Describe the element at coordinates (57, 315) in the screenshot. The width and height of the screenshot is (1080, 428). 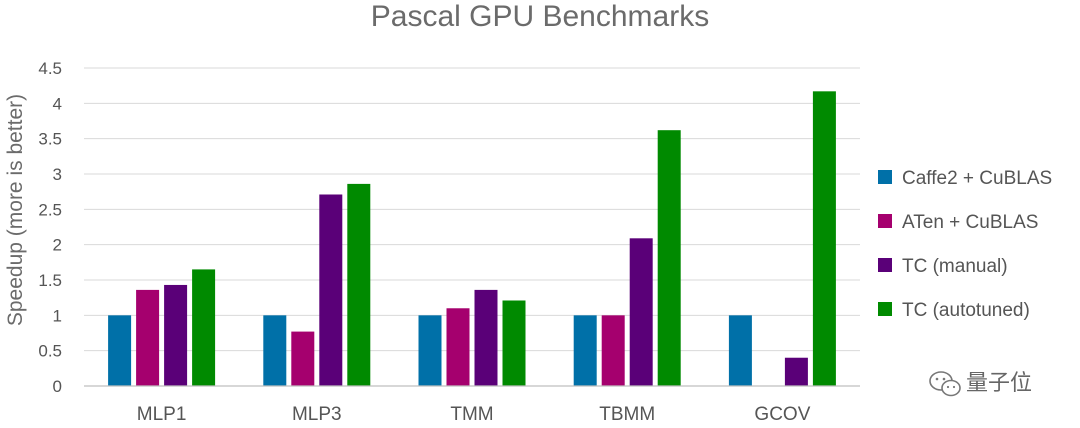
I see `y-tick-label: 1` at that location.